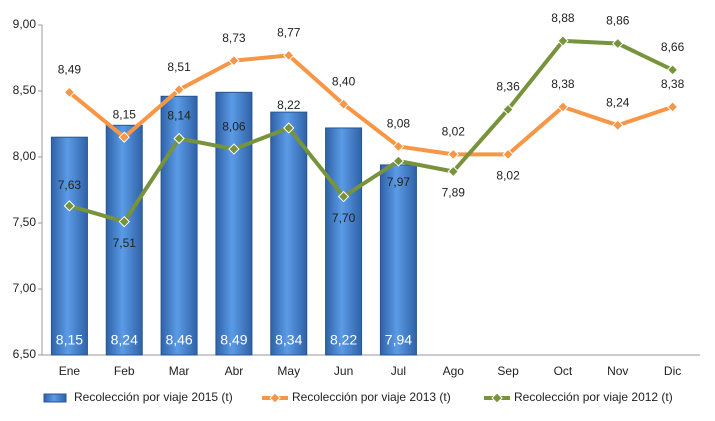 The height and width of the screenshot is (421, 715). What do you see at coordinates (234, 38) in the screenshot?
I see `data-label: 8,73` at bounding box center [234, 38].